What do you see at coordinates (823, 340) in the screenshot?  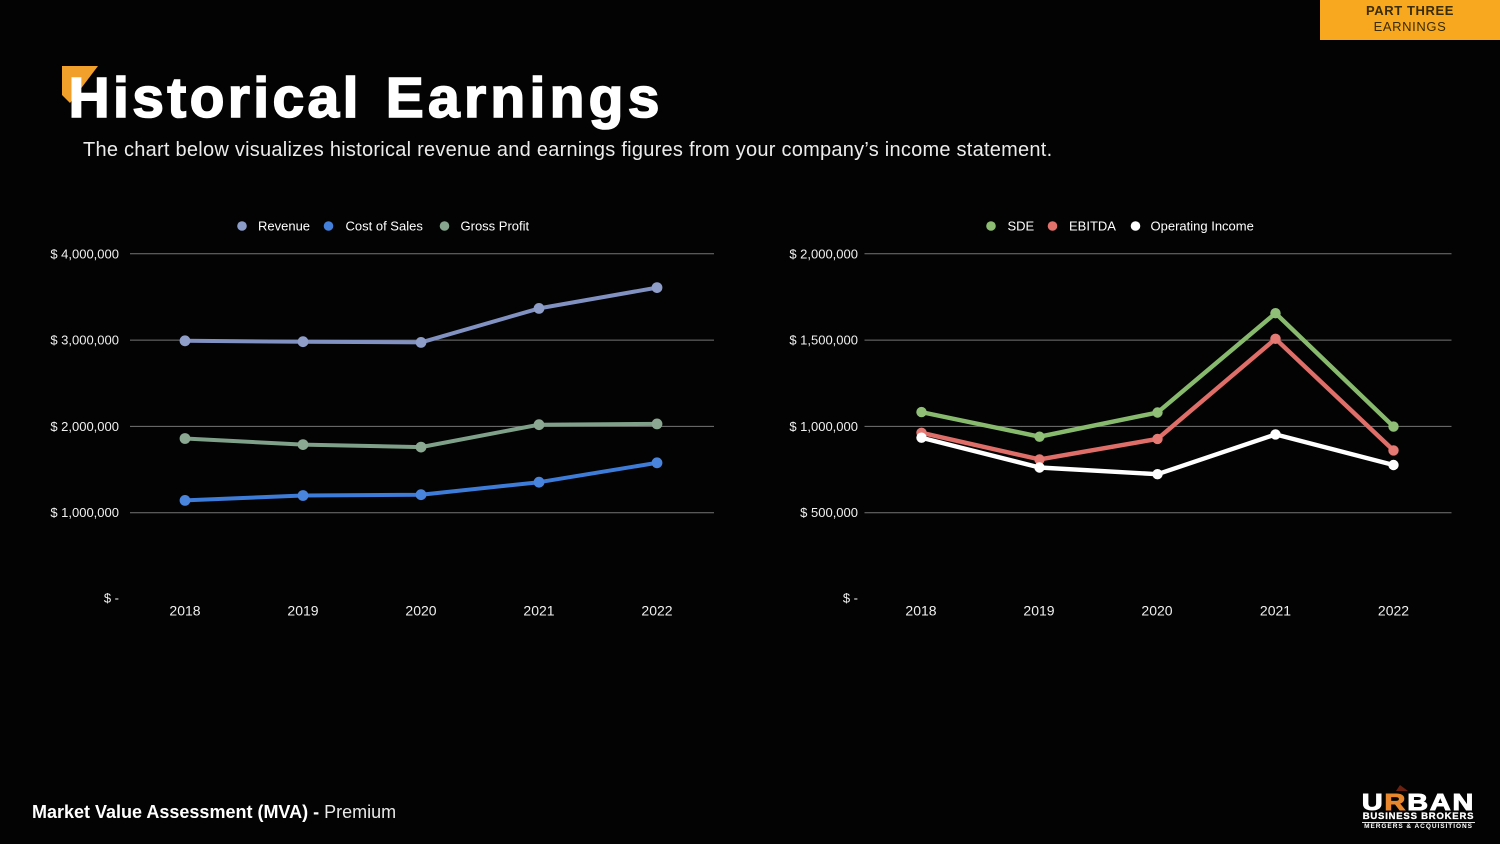 I see `svg-text: $ 1,500,000` at bounding box center [823, 340].